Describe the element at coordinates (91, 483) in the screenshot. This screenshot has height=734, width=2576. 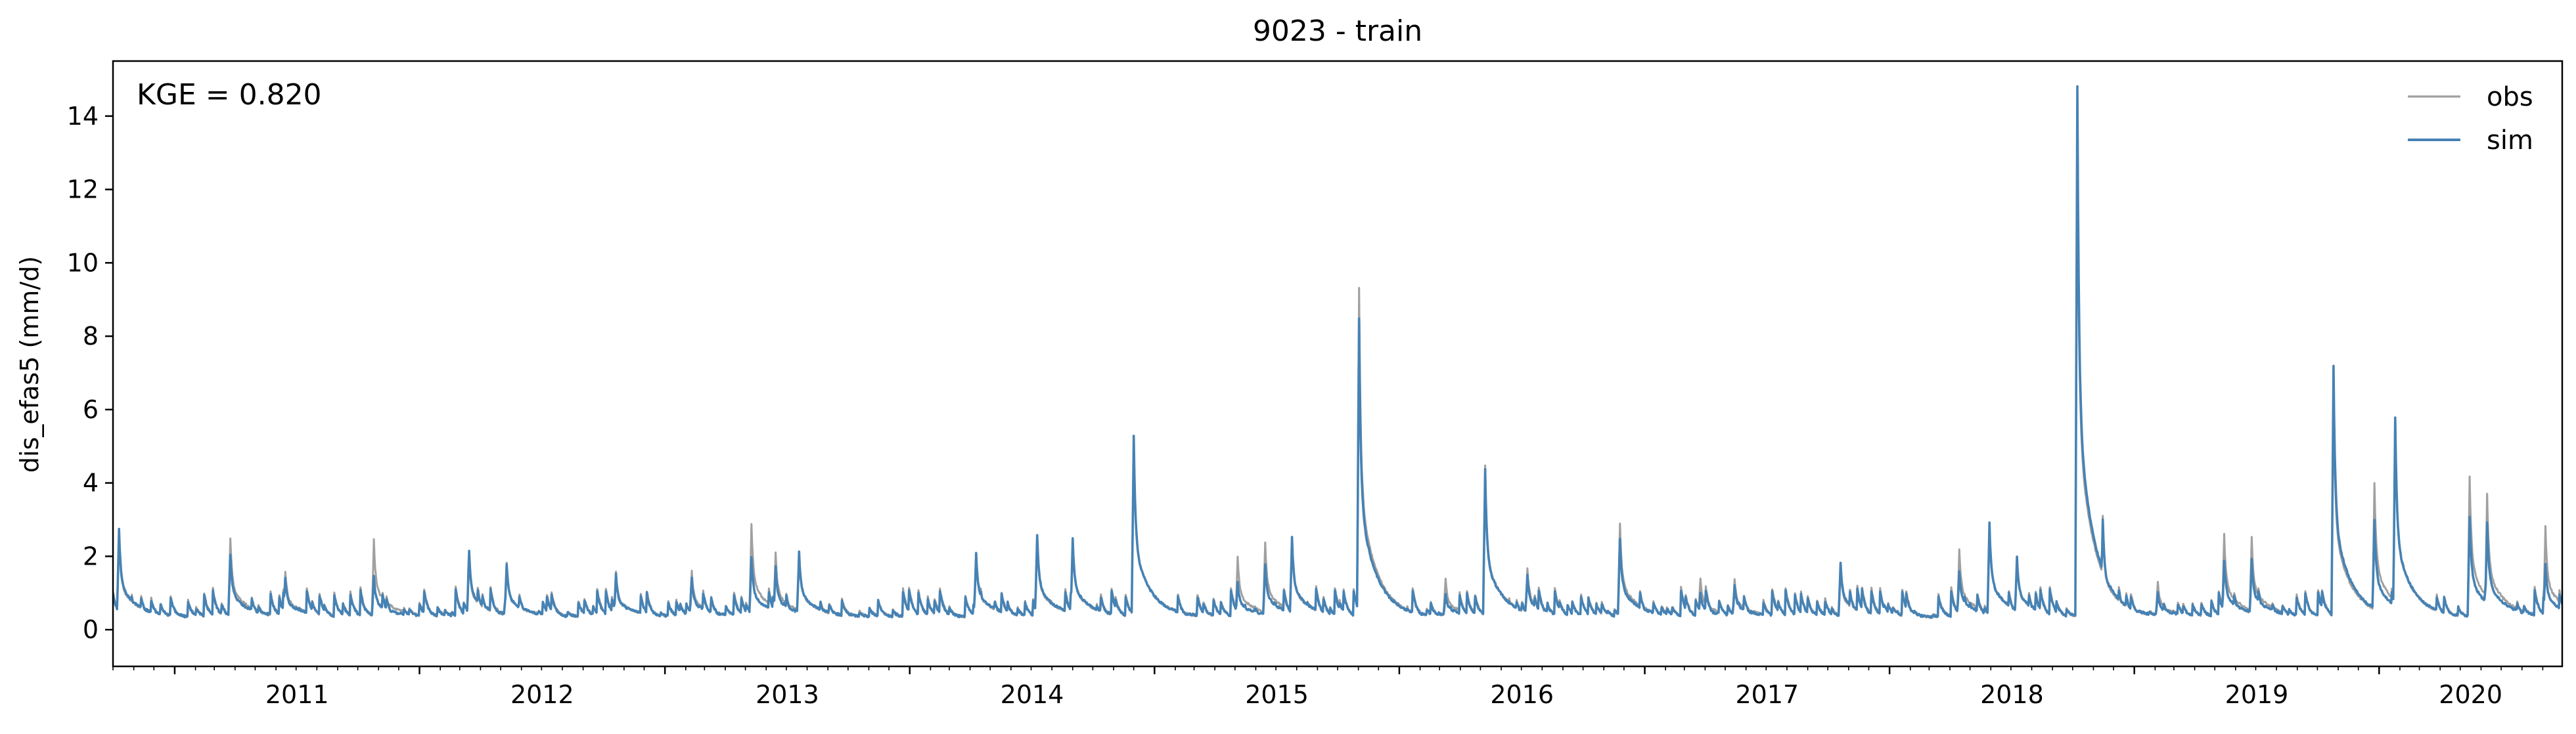
I see `y-tick-label: 4` at that location.